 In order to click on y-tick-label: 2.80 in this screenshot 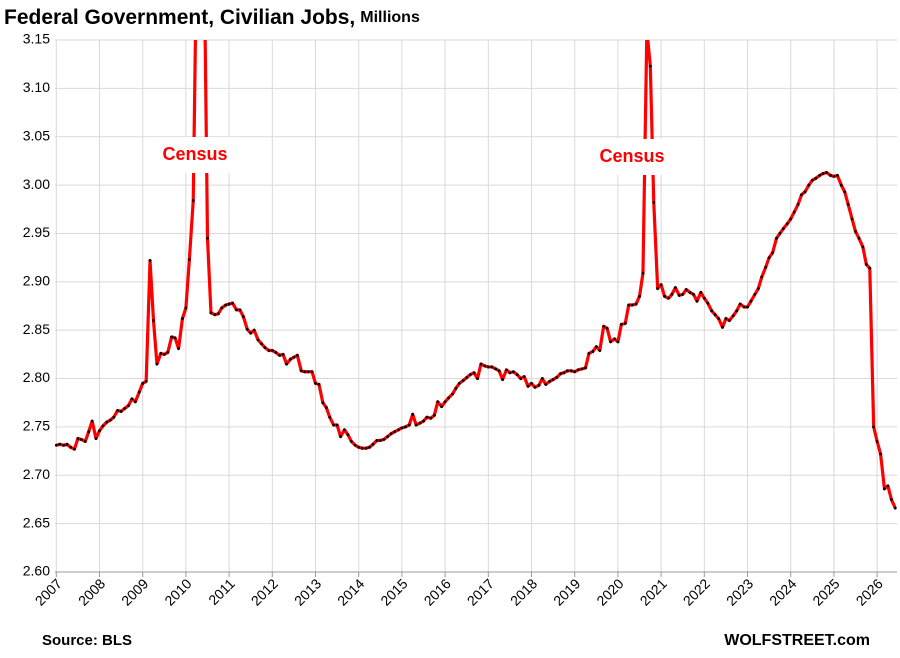, I will do `click(36, 377)`.